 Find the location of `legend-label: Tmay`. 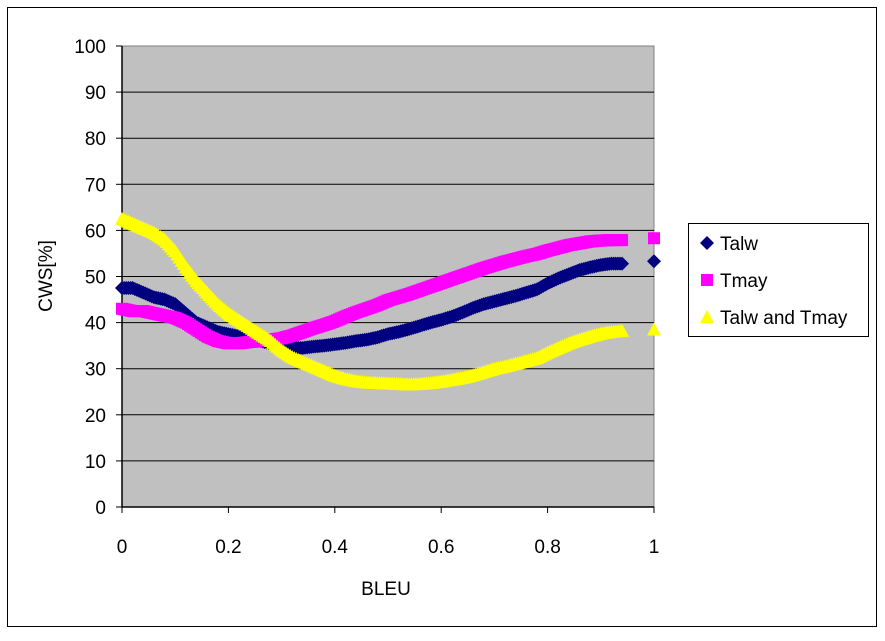

legend-label: Tmay is located at coordinates (744, 281).